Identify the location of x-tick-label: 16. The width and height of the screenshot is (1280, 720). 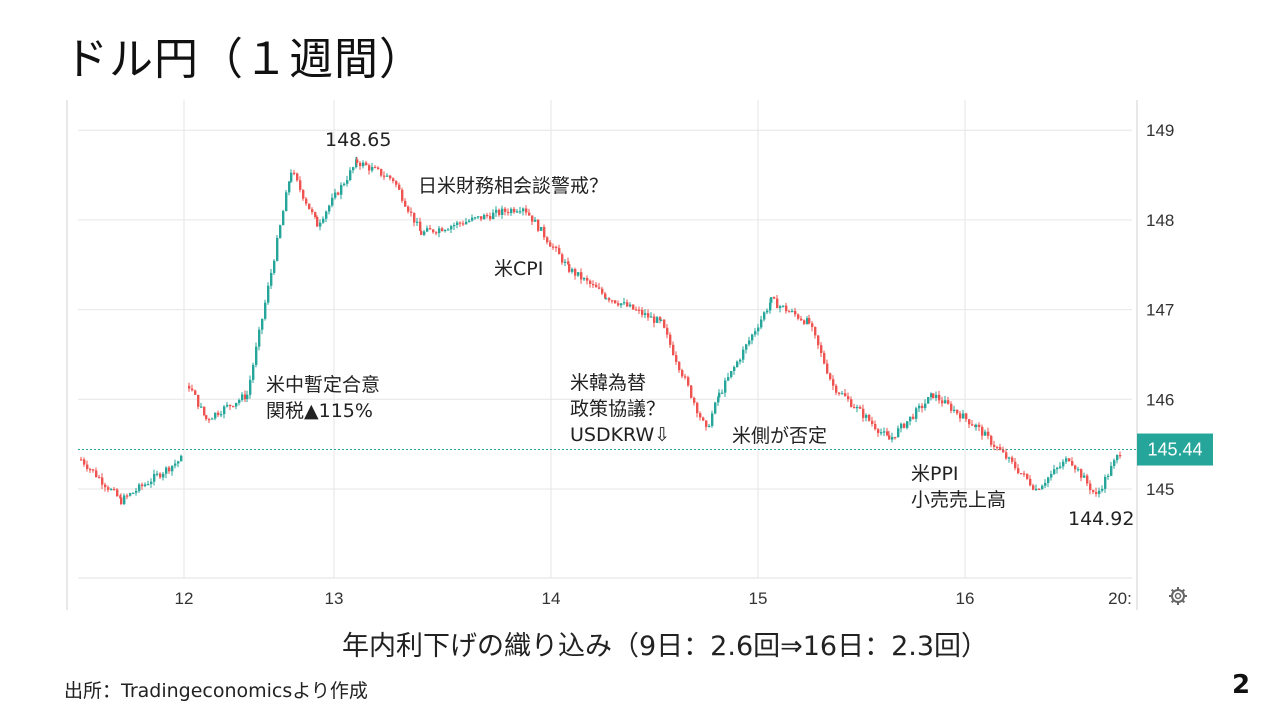
(965, 598).